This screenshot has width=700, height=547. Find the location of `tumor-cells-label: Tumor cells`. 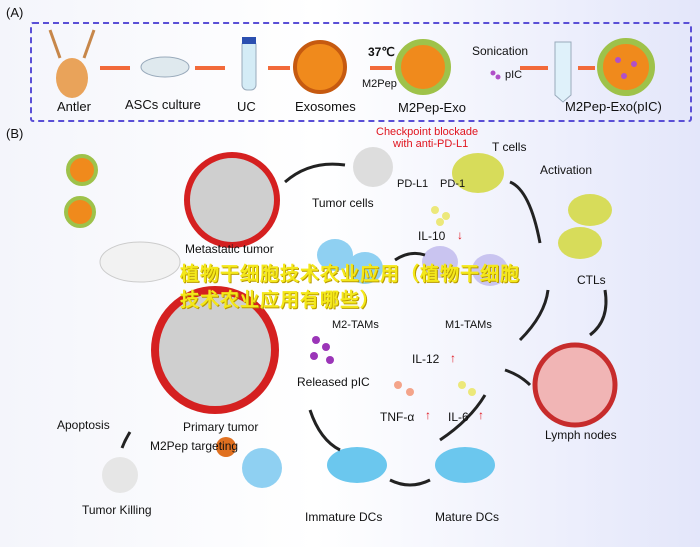

tumor-cells-label: Tumor cells is located at coordinates (343, 203).